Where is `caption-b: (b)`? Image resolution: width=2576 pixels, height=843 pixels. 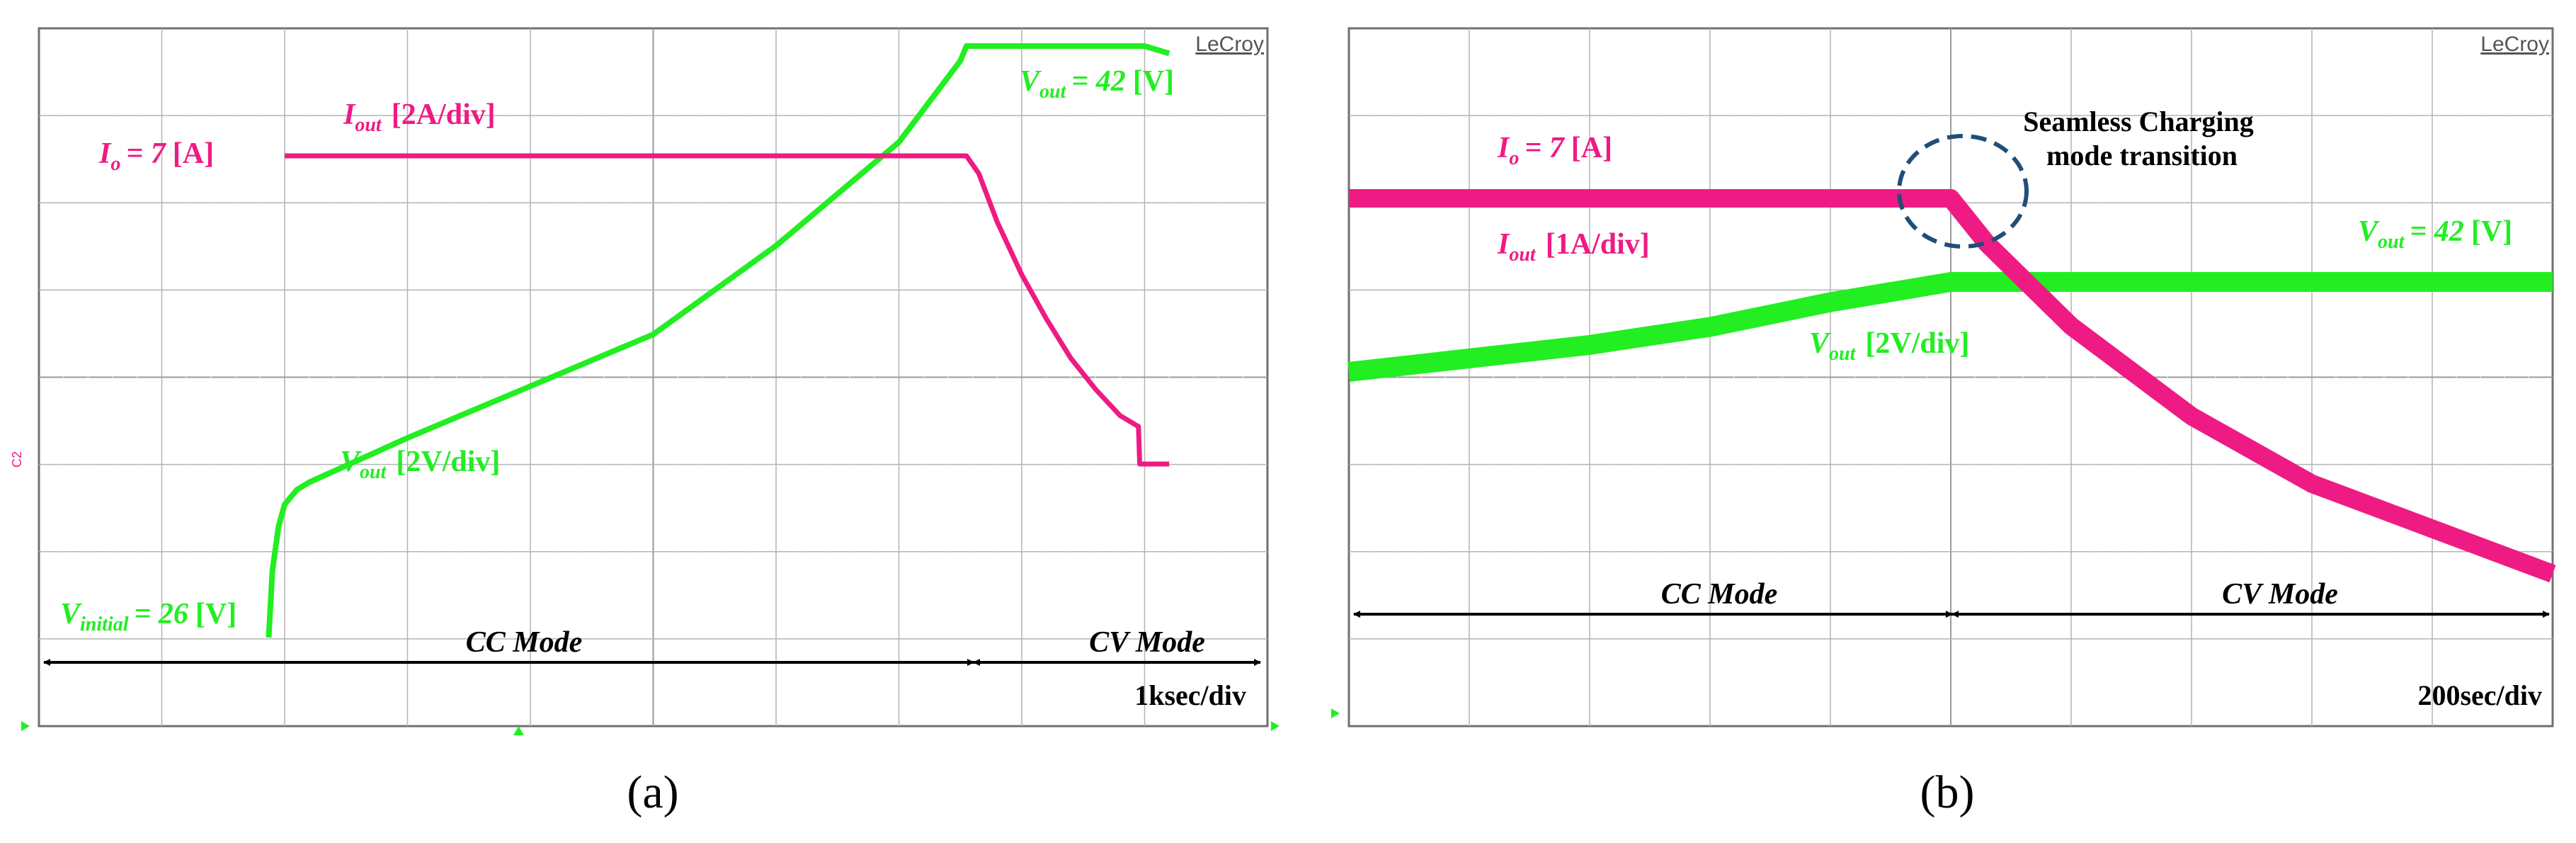
caption-b: (b) is located at coordinates (1947, 792).